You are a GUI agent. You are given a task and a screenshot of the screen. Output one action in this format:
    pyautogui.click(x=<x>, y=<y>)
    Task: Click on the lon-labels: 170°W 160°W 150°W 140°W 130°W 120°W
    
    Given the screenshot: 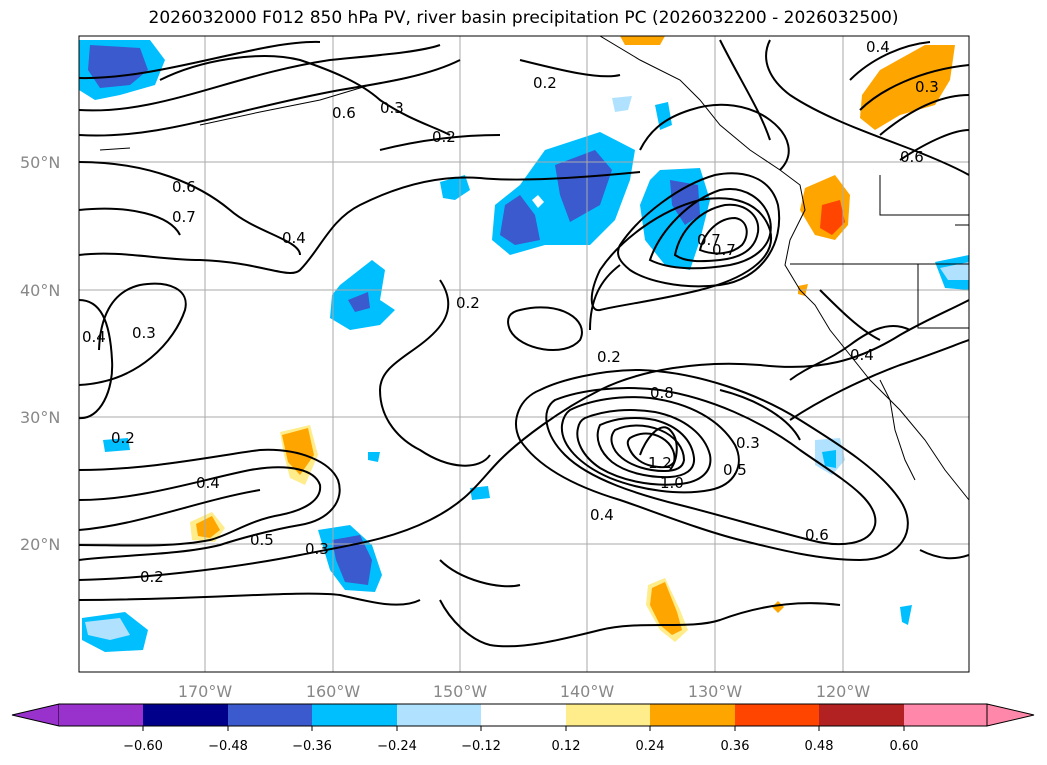 What is the action you would take?
    pyautogui.click(x=524, y=691)
    